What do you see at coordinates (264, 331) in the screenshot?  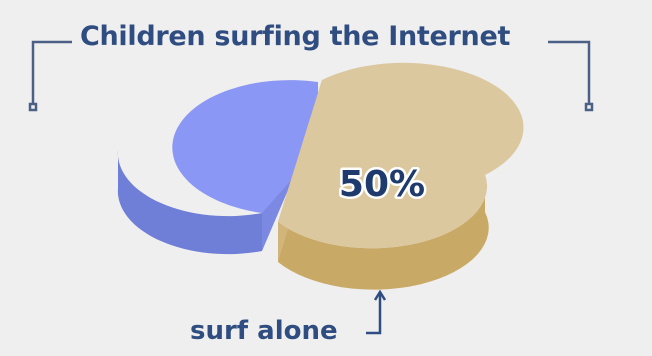 I see `slice-label-surf-alone: surf alone` at bounding box center [264, 331].